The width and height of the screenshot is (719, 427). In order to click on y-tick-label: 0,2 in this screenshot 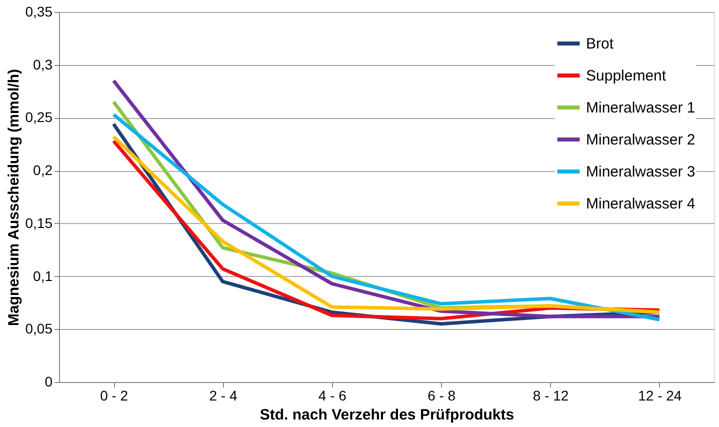, I will do `click(43, 170)`.